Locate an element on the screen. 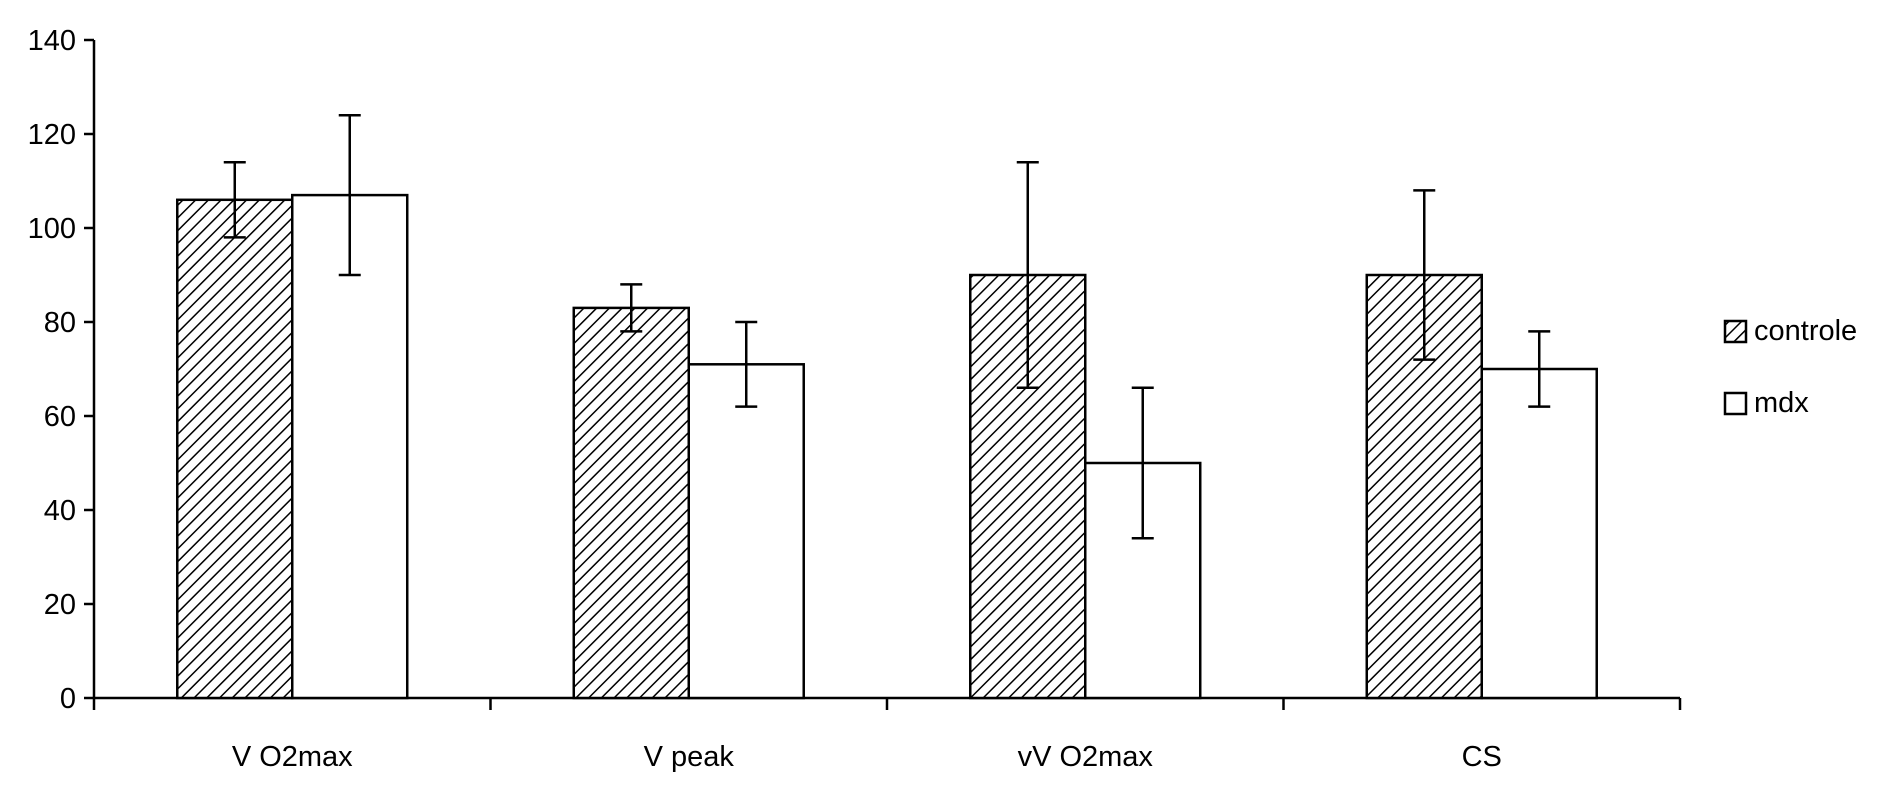  y-axis: 0 20 40 60 80 100 120 140 is located at coordinates (62, 370).